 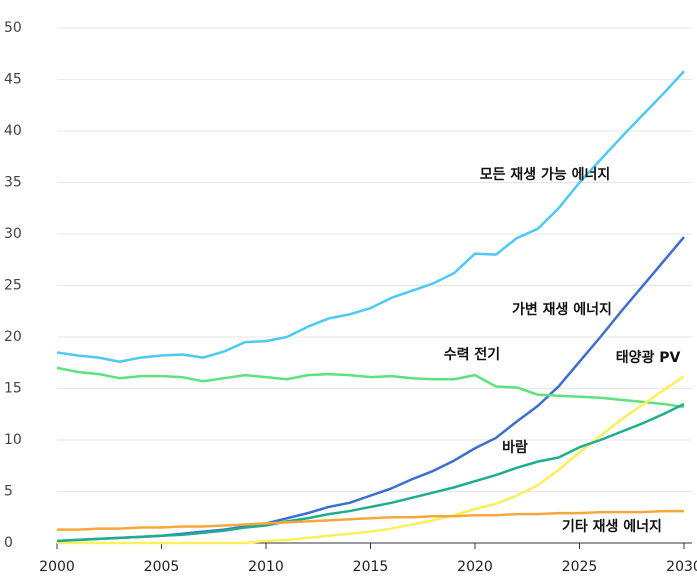 I want to click on x-tick-label: 2020, so click(x=475, y=567).